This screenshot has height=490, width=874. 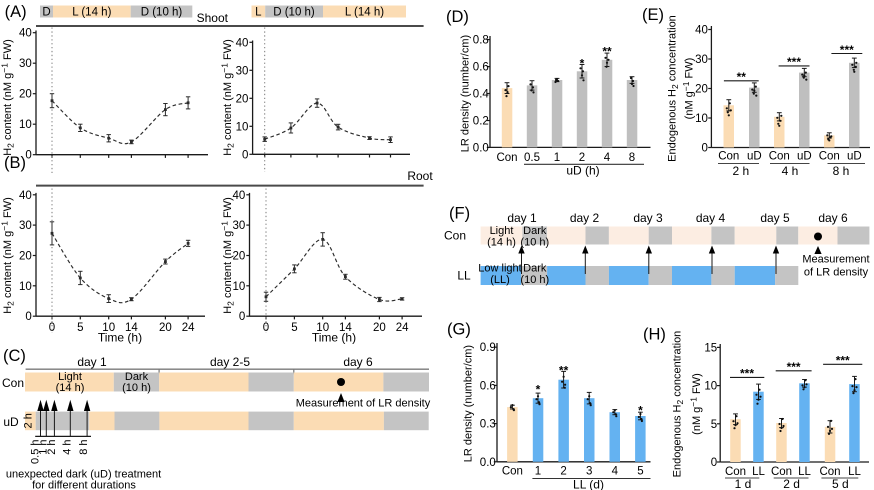 I want to click on svg-text: Measurement, so click(x=835, y=260).